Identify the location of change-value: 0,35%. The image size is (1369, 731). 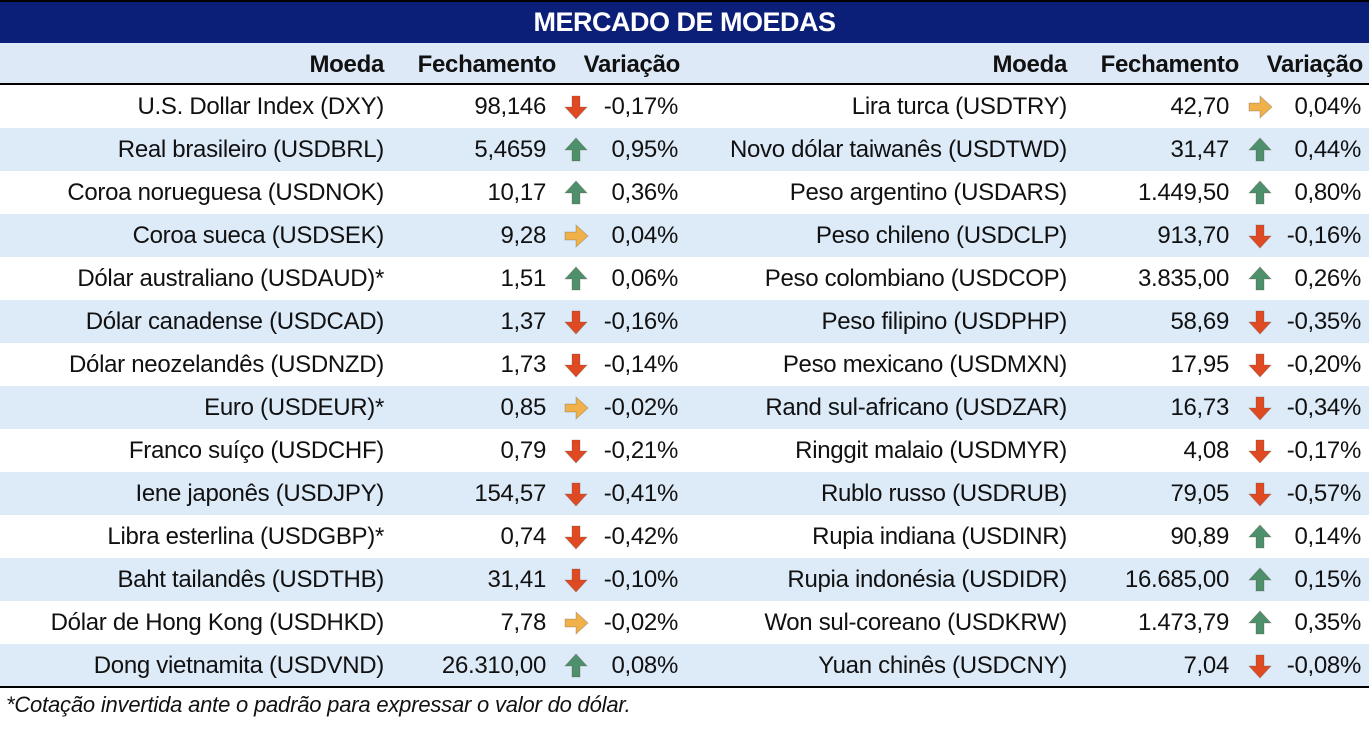
(1327, 622).